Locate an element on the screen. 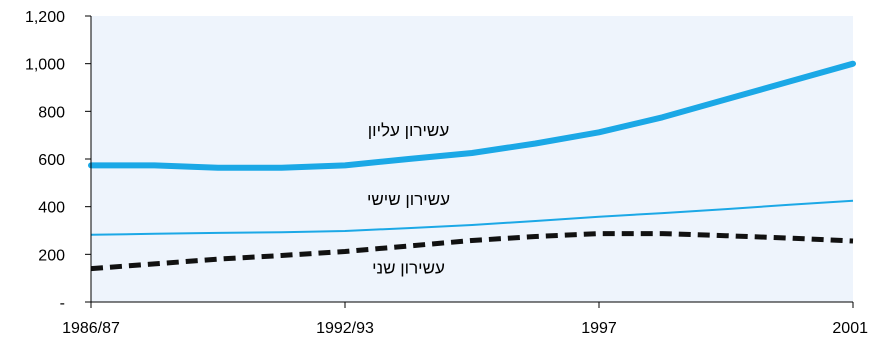 This screenshot has width=870, height=343. series-label-1: עשירון שישי is located at coordinates (408, 199).